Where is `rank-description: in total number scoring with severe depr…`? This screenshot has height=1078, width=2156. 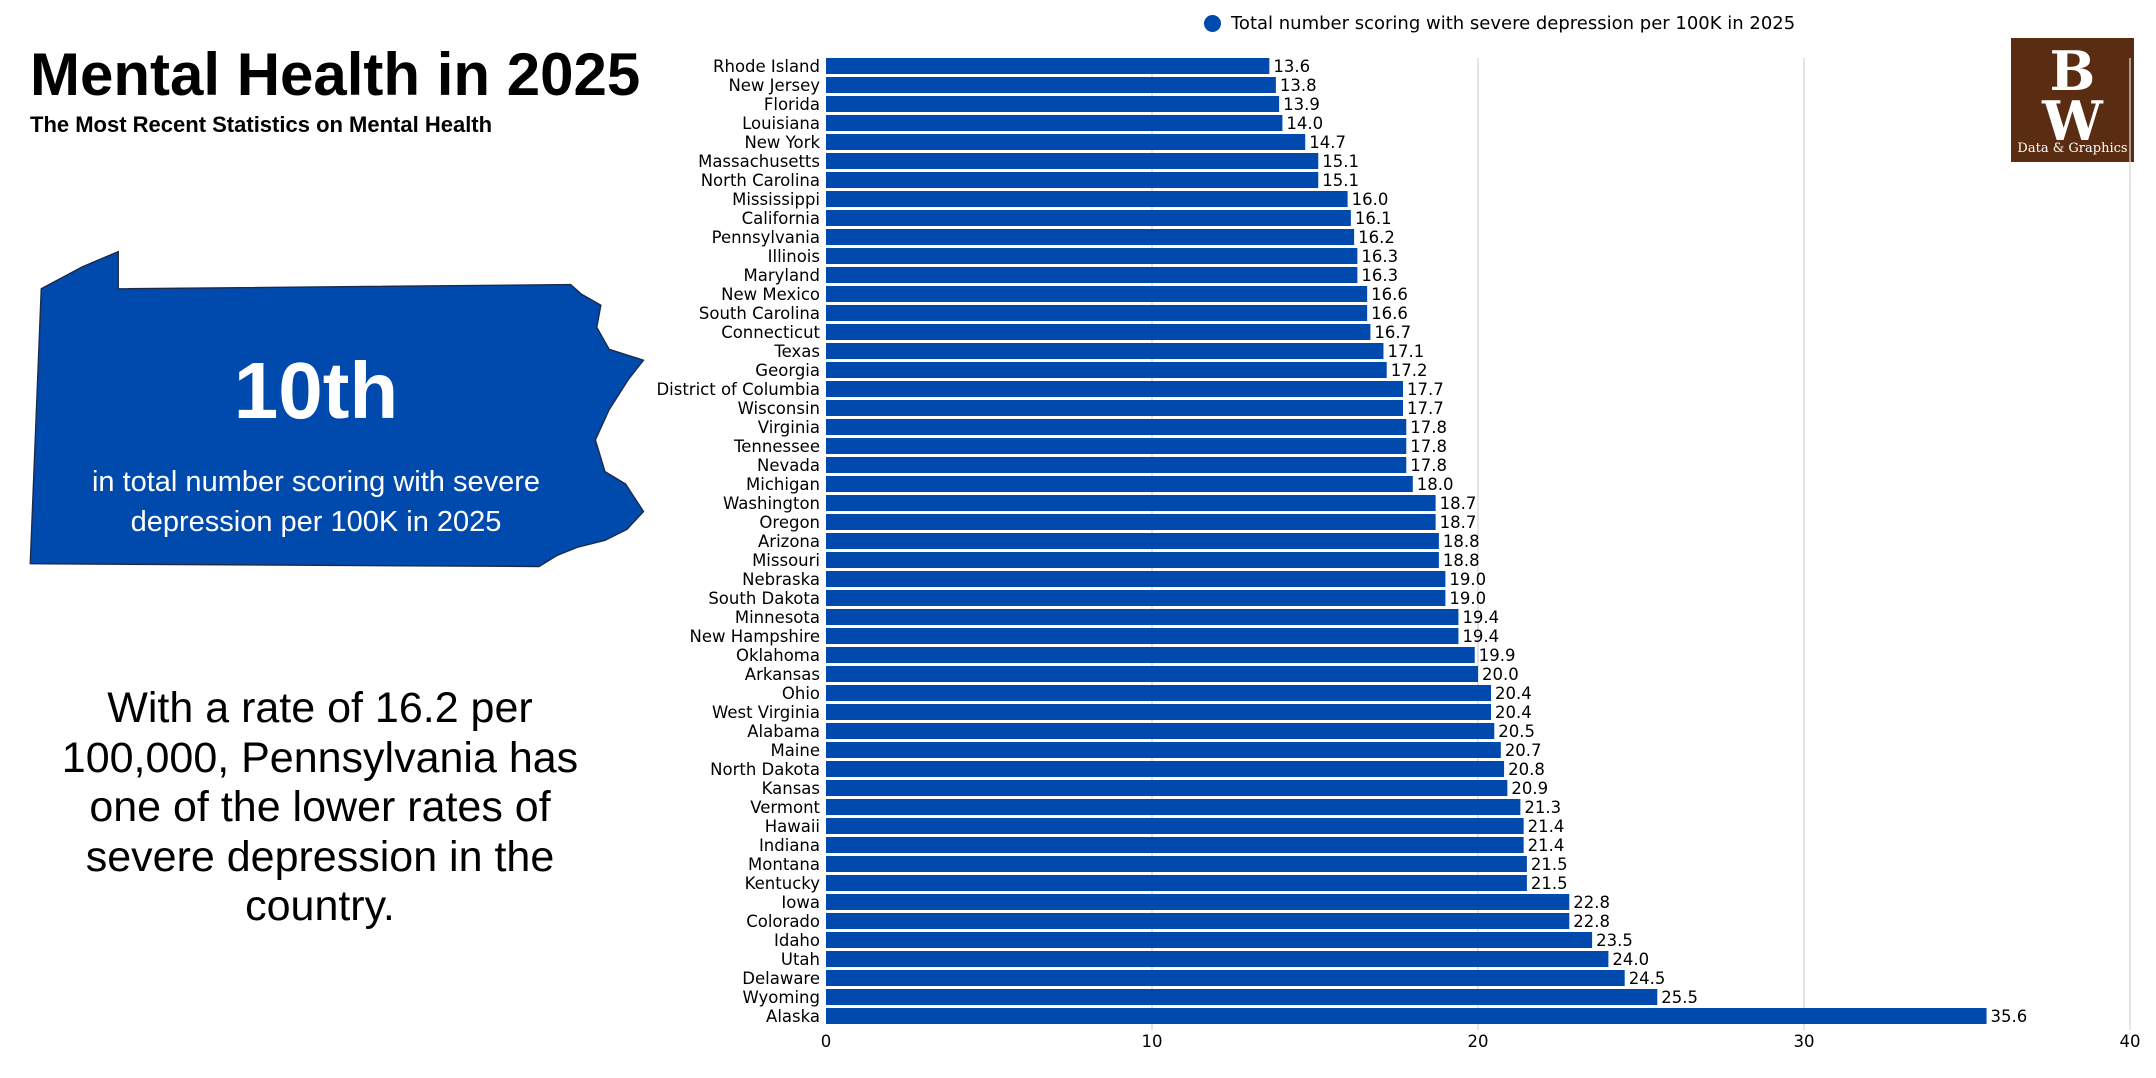
rank-description: in total number scoring with severe depr… is located at coordinates (316, 502).